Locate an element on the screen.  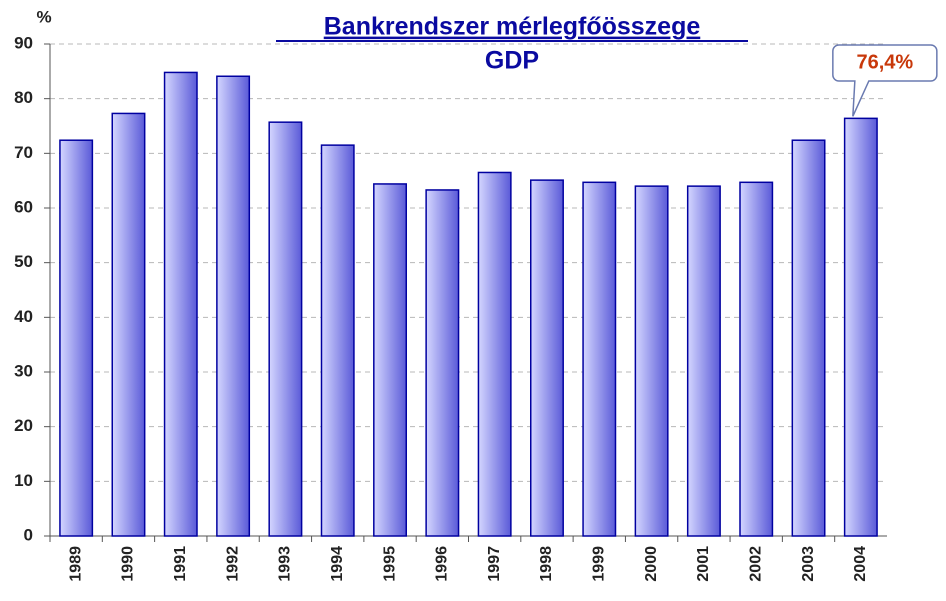
x-tick-label: 2000 is located at coordinates (651, 564).